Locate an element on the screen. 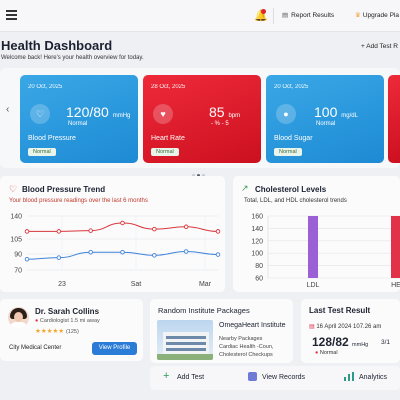  y-tick-label: 120 is located at coordinates (257, 241).